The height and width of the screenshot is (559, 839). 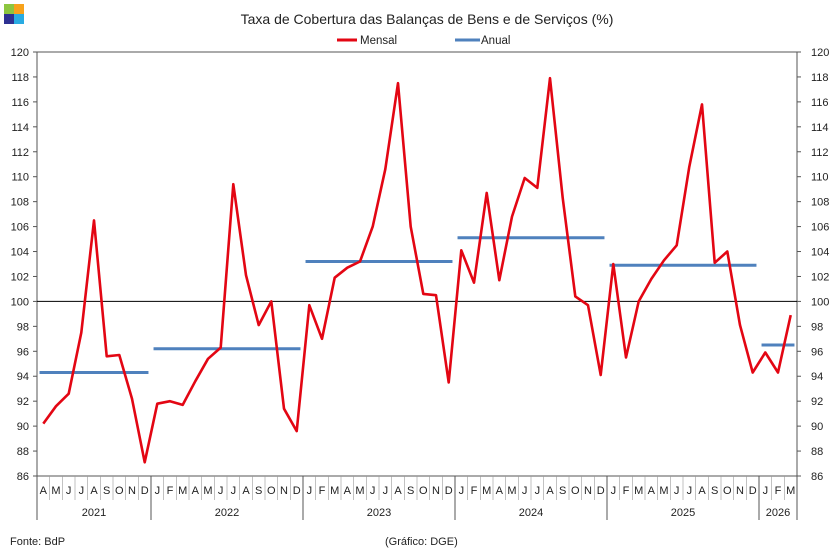 I want to click on x-year-label: 2021, so click(x=94, y=513).